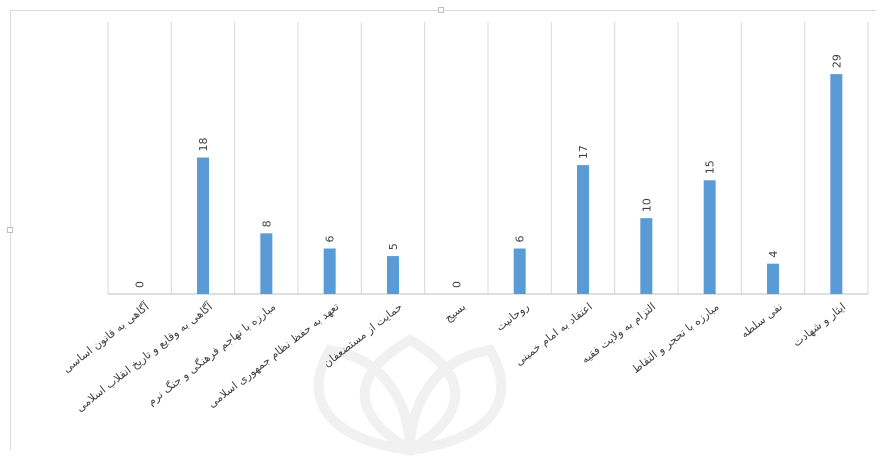  I want to click on data-label: 4, so click(773, 254).